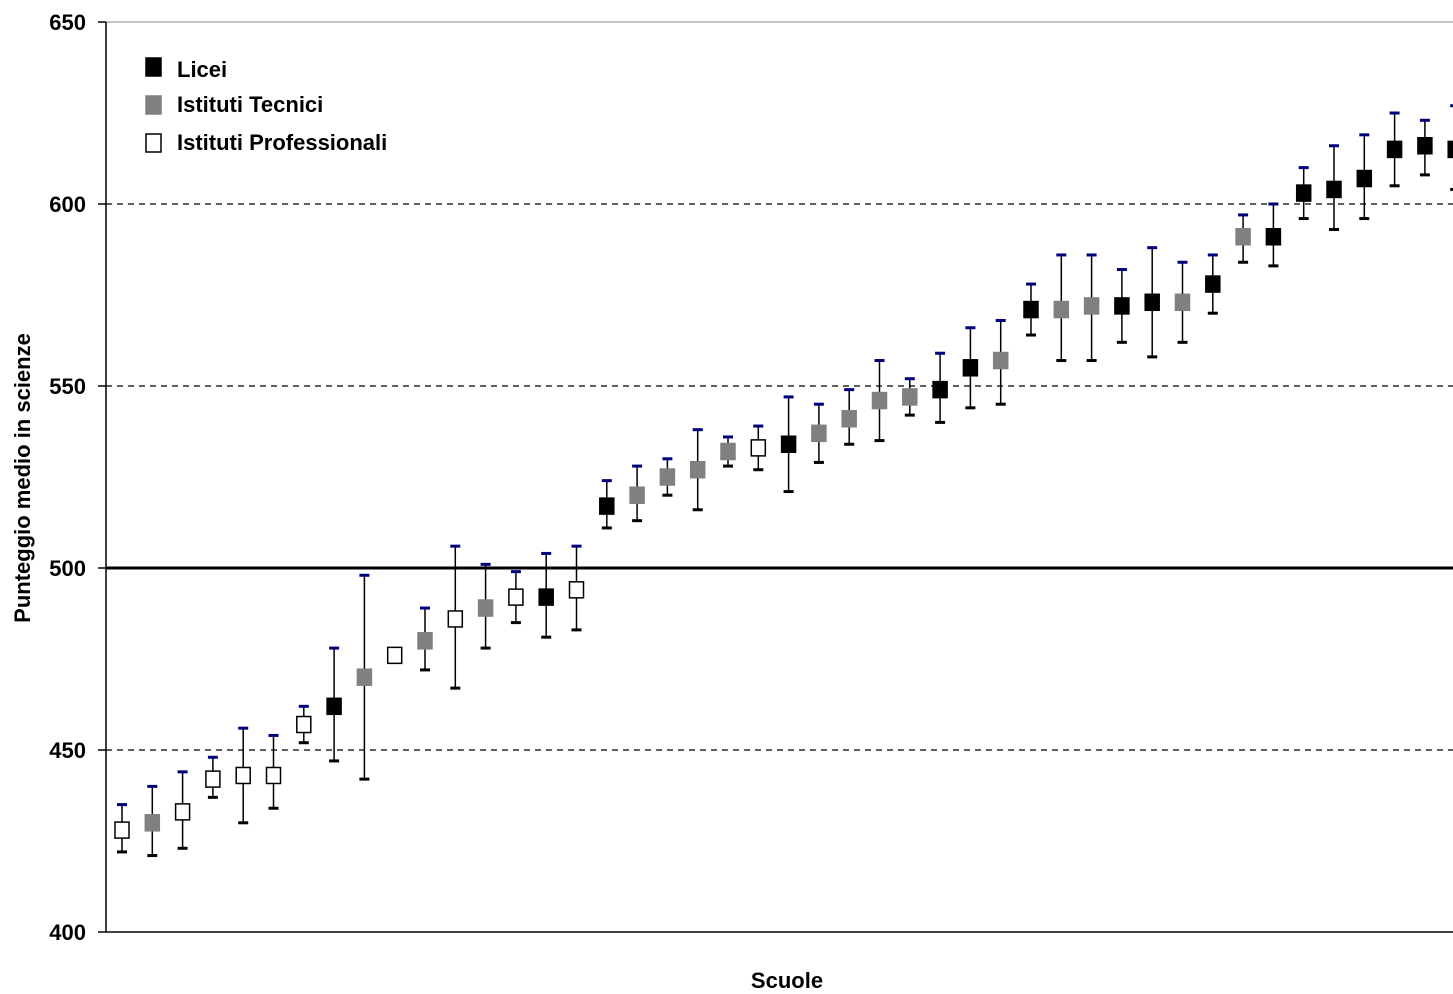 This screenshot has height=994, width=1453. I want to click on y-tick-label-550: 550, so click(67, 386).